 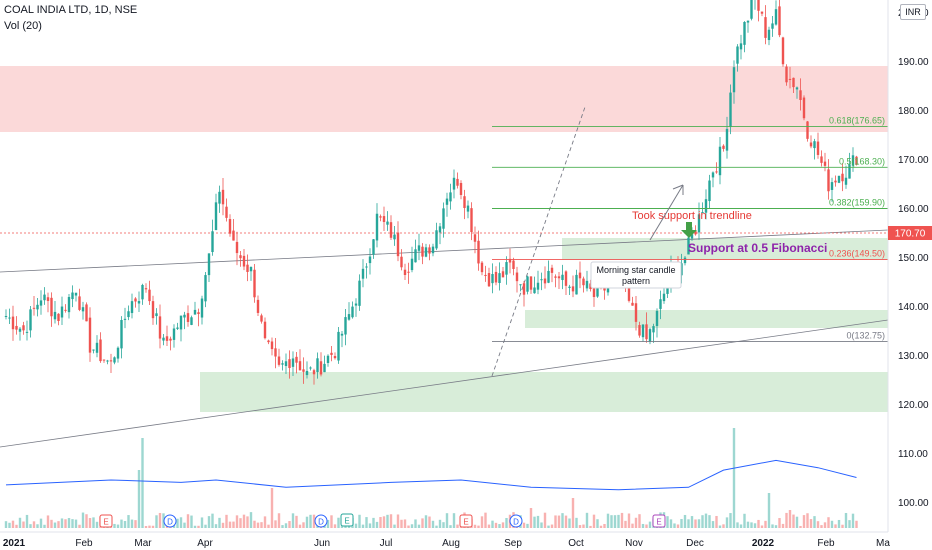 I want to click on pattern-note-line: Morning star candle, so click(x=635, y=270).